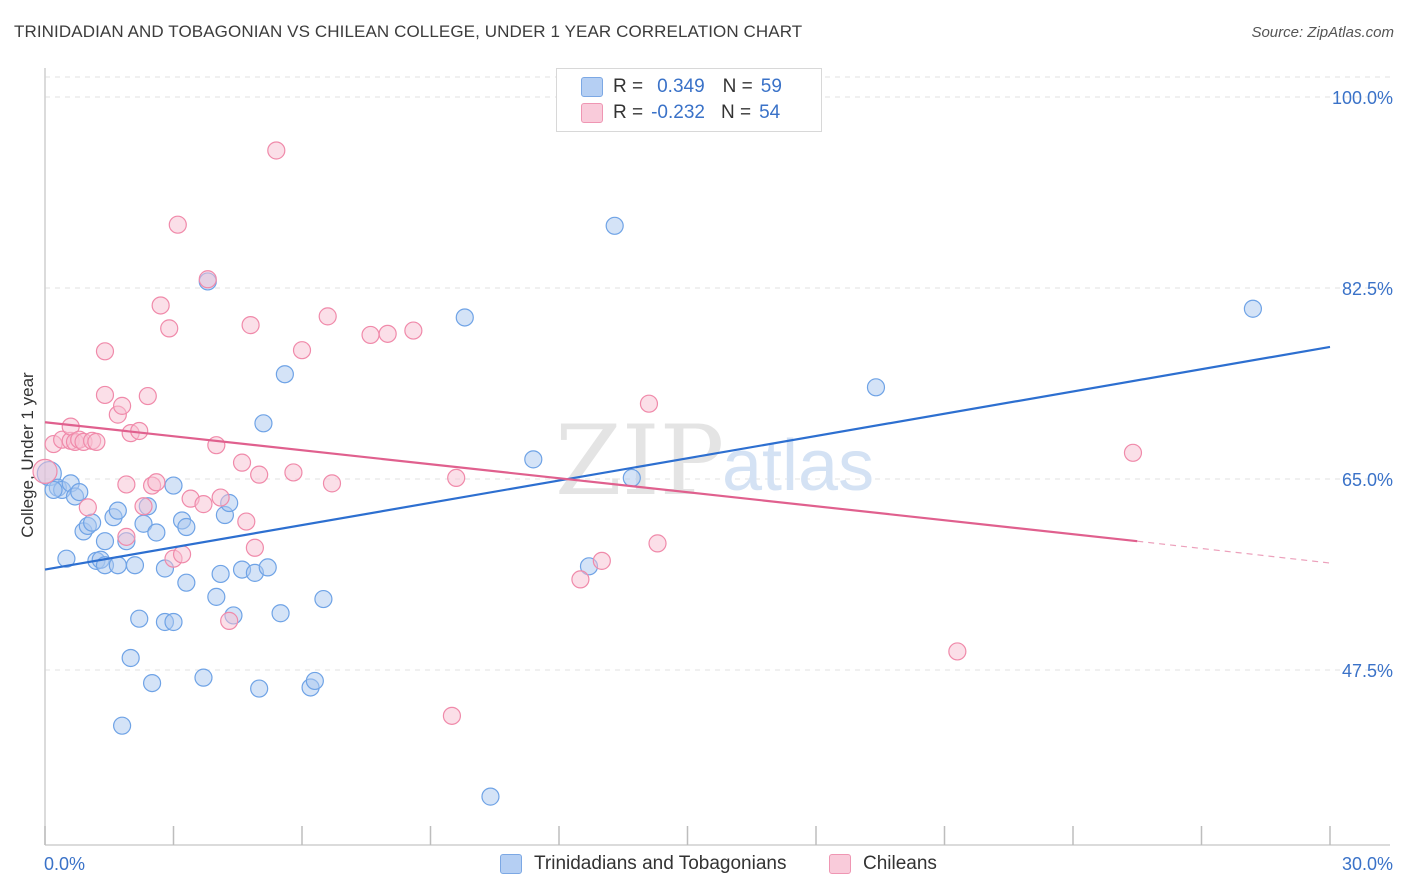 The height and width of the screenshot is (892, 1406). I want to click on source-label: Source: ZipAtlas.com, so click(1322, 32).